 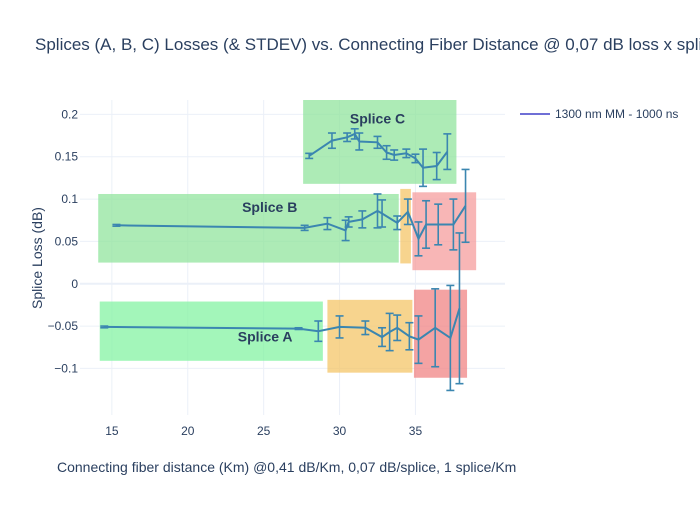 I want to click on splice-region-label: Splice C, so click(x=377, y=119).